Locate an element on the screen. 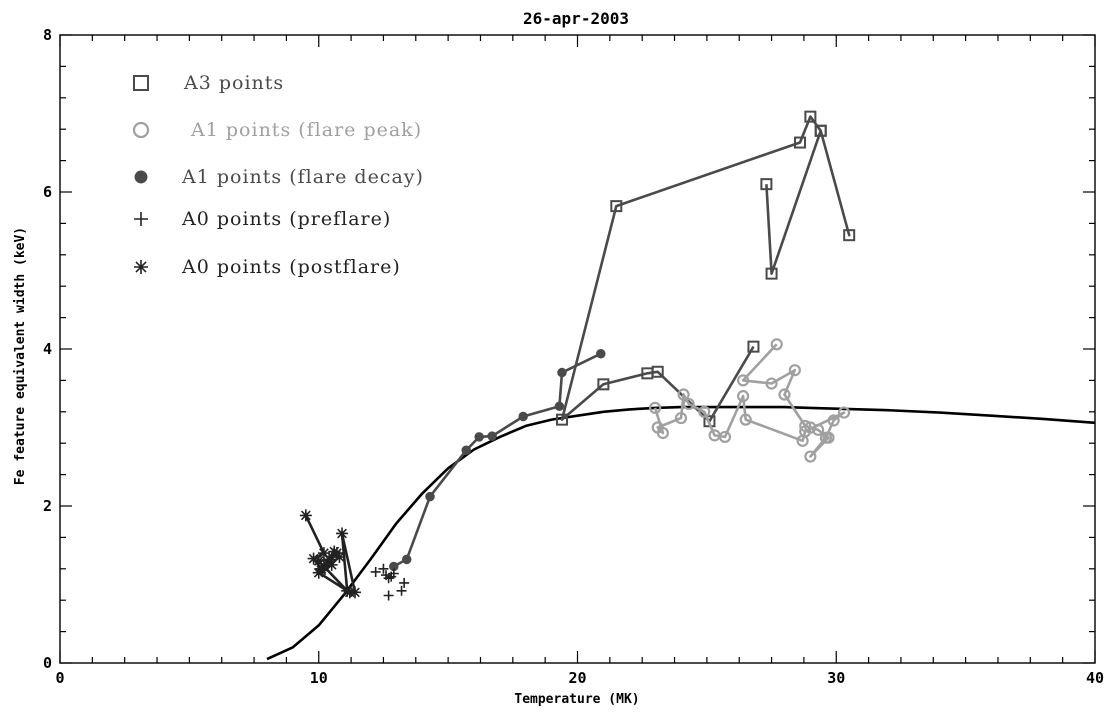 This screenshot has width=1120, height=718. y-axis-title: Fe feature equivalent width (keV) is located at coordinates (20, 356).